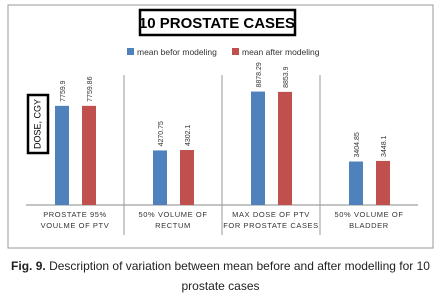 The width and height of the screenshot is (441, 302). Describe the element at coordinates (384, 146) in the screenshot. I see `value-label: 3448.1` at that location.